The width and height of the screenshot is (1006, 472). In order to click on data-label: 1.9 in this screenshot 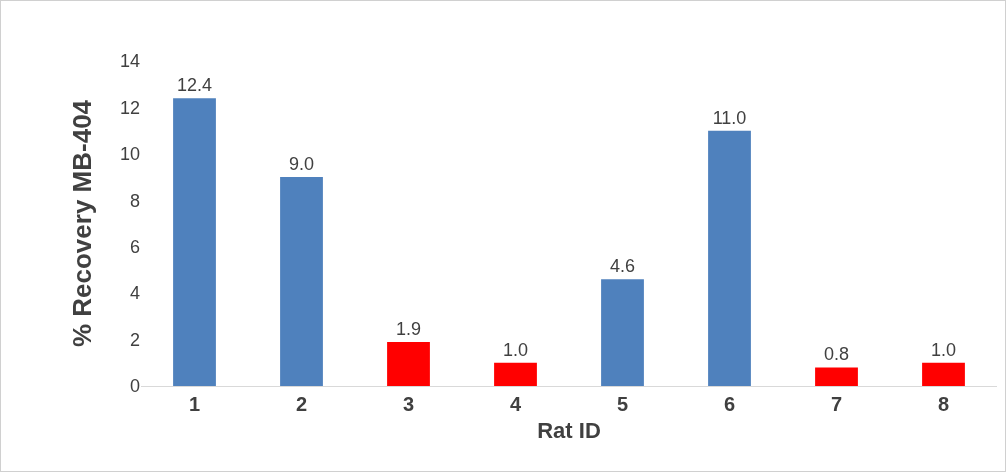, I will do `click(408, 328)`.